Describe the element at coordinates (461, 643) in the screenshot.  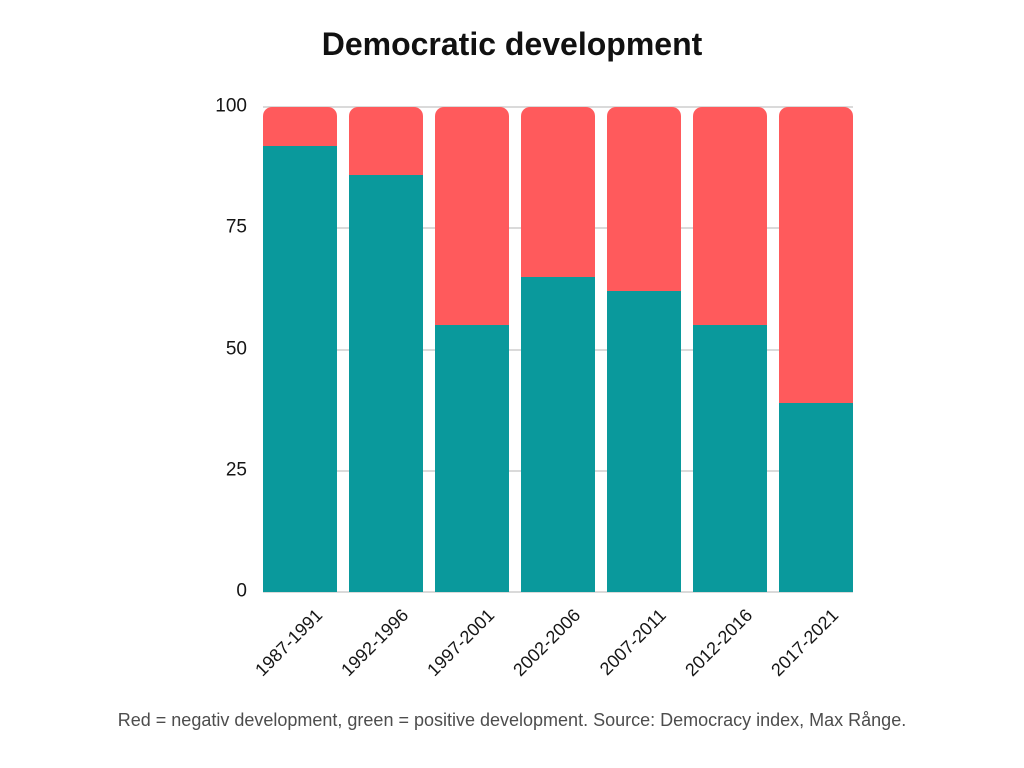
I see `x-tick-label-1997-2001: 1997-2001` at that location.